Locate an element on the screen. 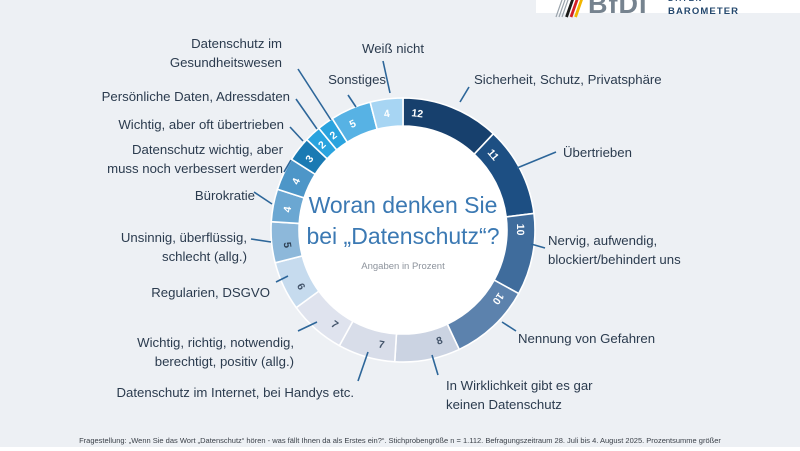 This screenshot has height=451, width=800. segment-label-3: Nennung von Gefahren is located at coordinates (587, 338).